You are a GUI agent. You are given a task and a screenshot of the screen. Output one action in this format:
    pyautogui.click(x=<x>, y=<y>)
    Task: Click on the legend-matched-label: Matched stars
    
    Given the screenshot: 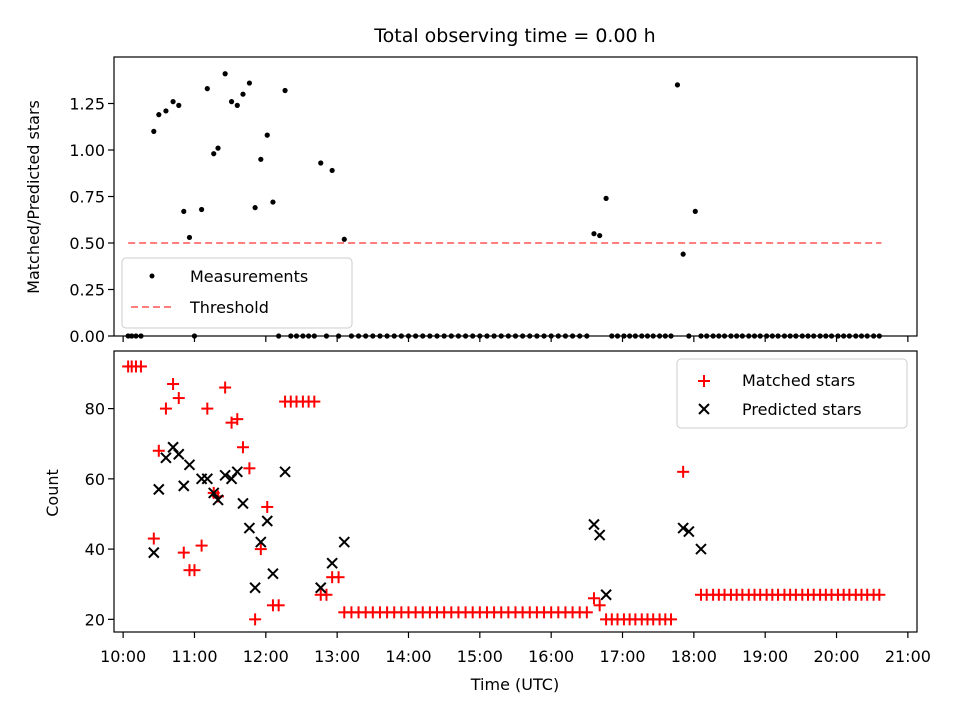 What is the action you would take?
    pyautogui.click(x=798, y=380)
    